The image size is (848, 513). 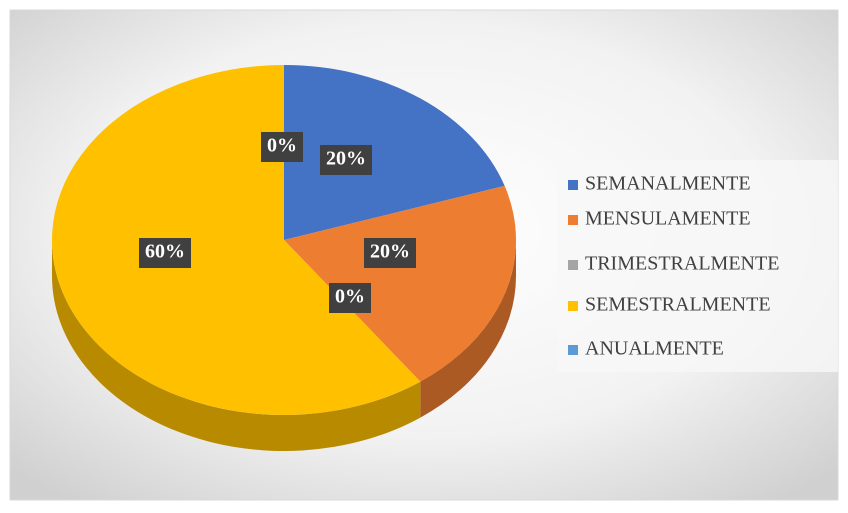 I want to click on legend-label: SEMANALMENTE, so click(x=668, y=184).